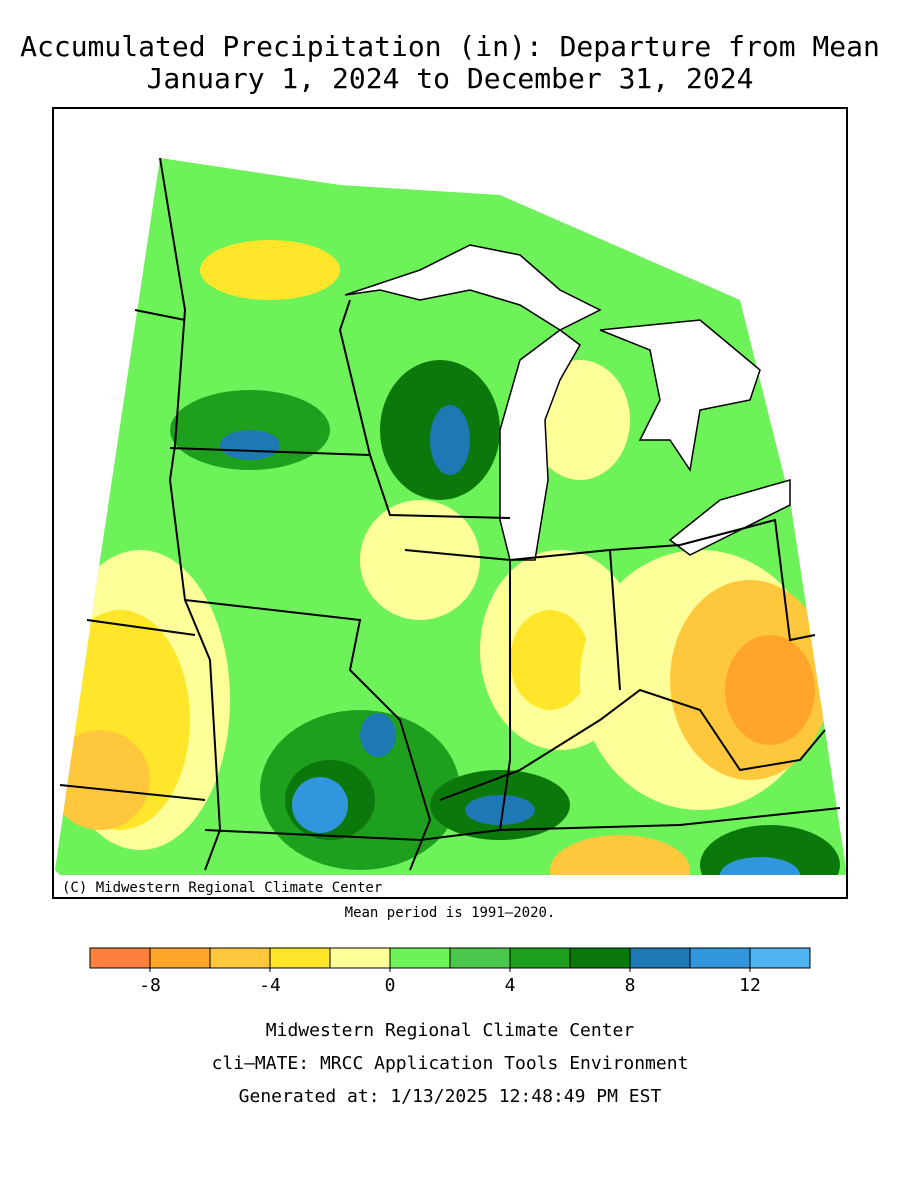 The width and height of the screenshot is (900, 1200). What do you see at coordinates (390, 985) in the screenshot?
I see `legend-tick-label: 0` at bounding box center [390, 985].